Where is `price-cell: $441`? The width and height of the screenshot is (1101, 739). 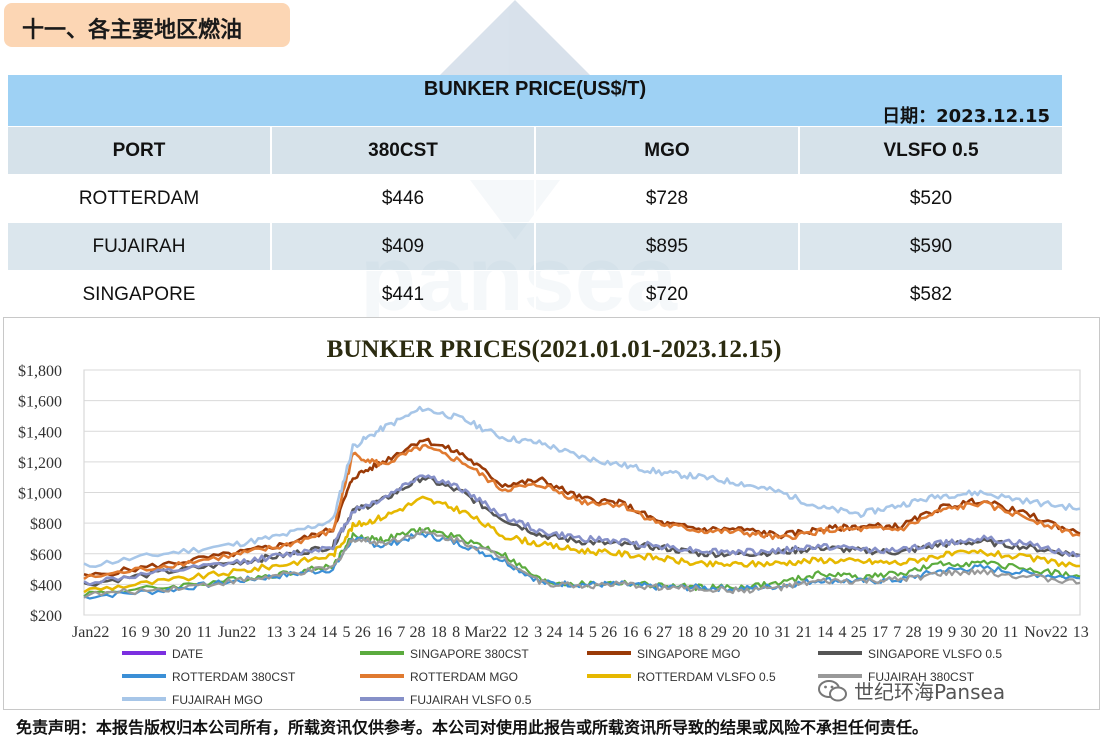 price-cell: $441 is located at coordinates (404, 294).